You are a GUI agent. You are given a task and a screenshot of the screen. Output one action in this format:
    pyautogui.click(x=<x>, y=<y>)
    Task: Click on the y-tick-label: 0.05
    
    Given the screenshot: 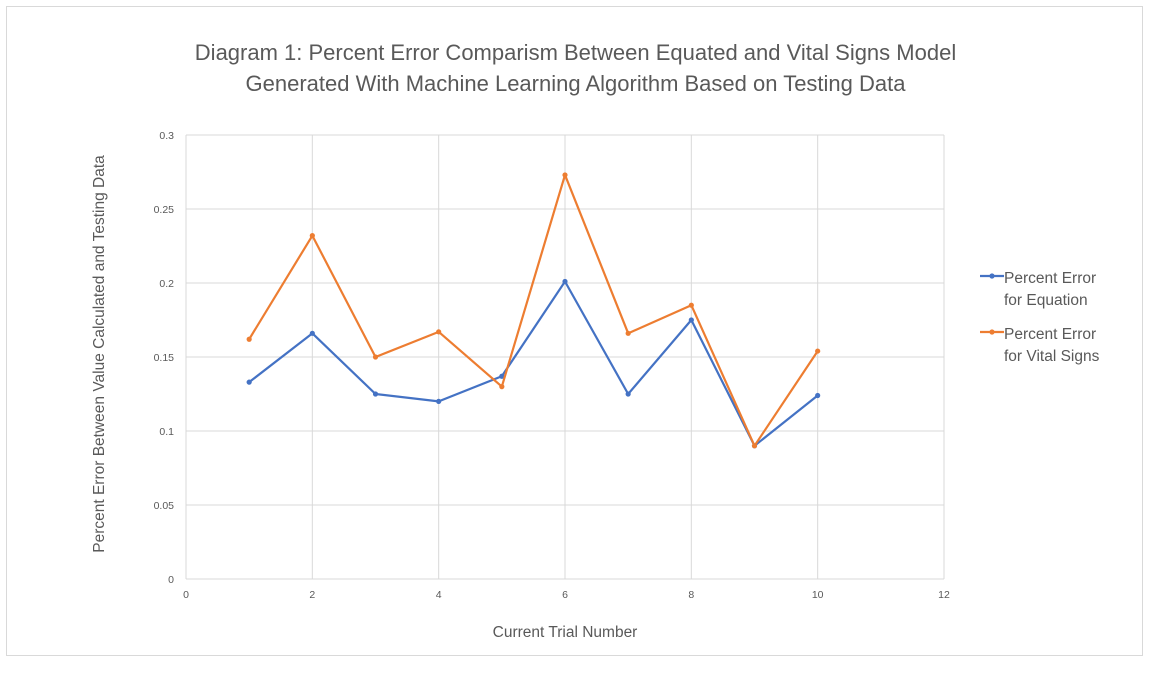 What is the action you would take?
    pyautogui.click(x=164, y=506)
    